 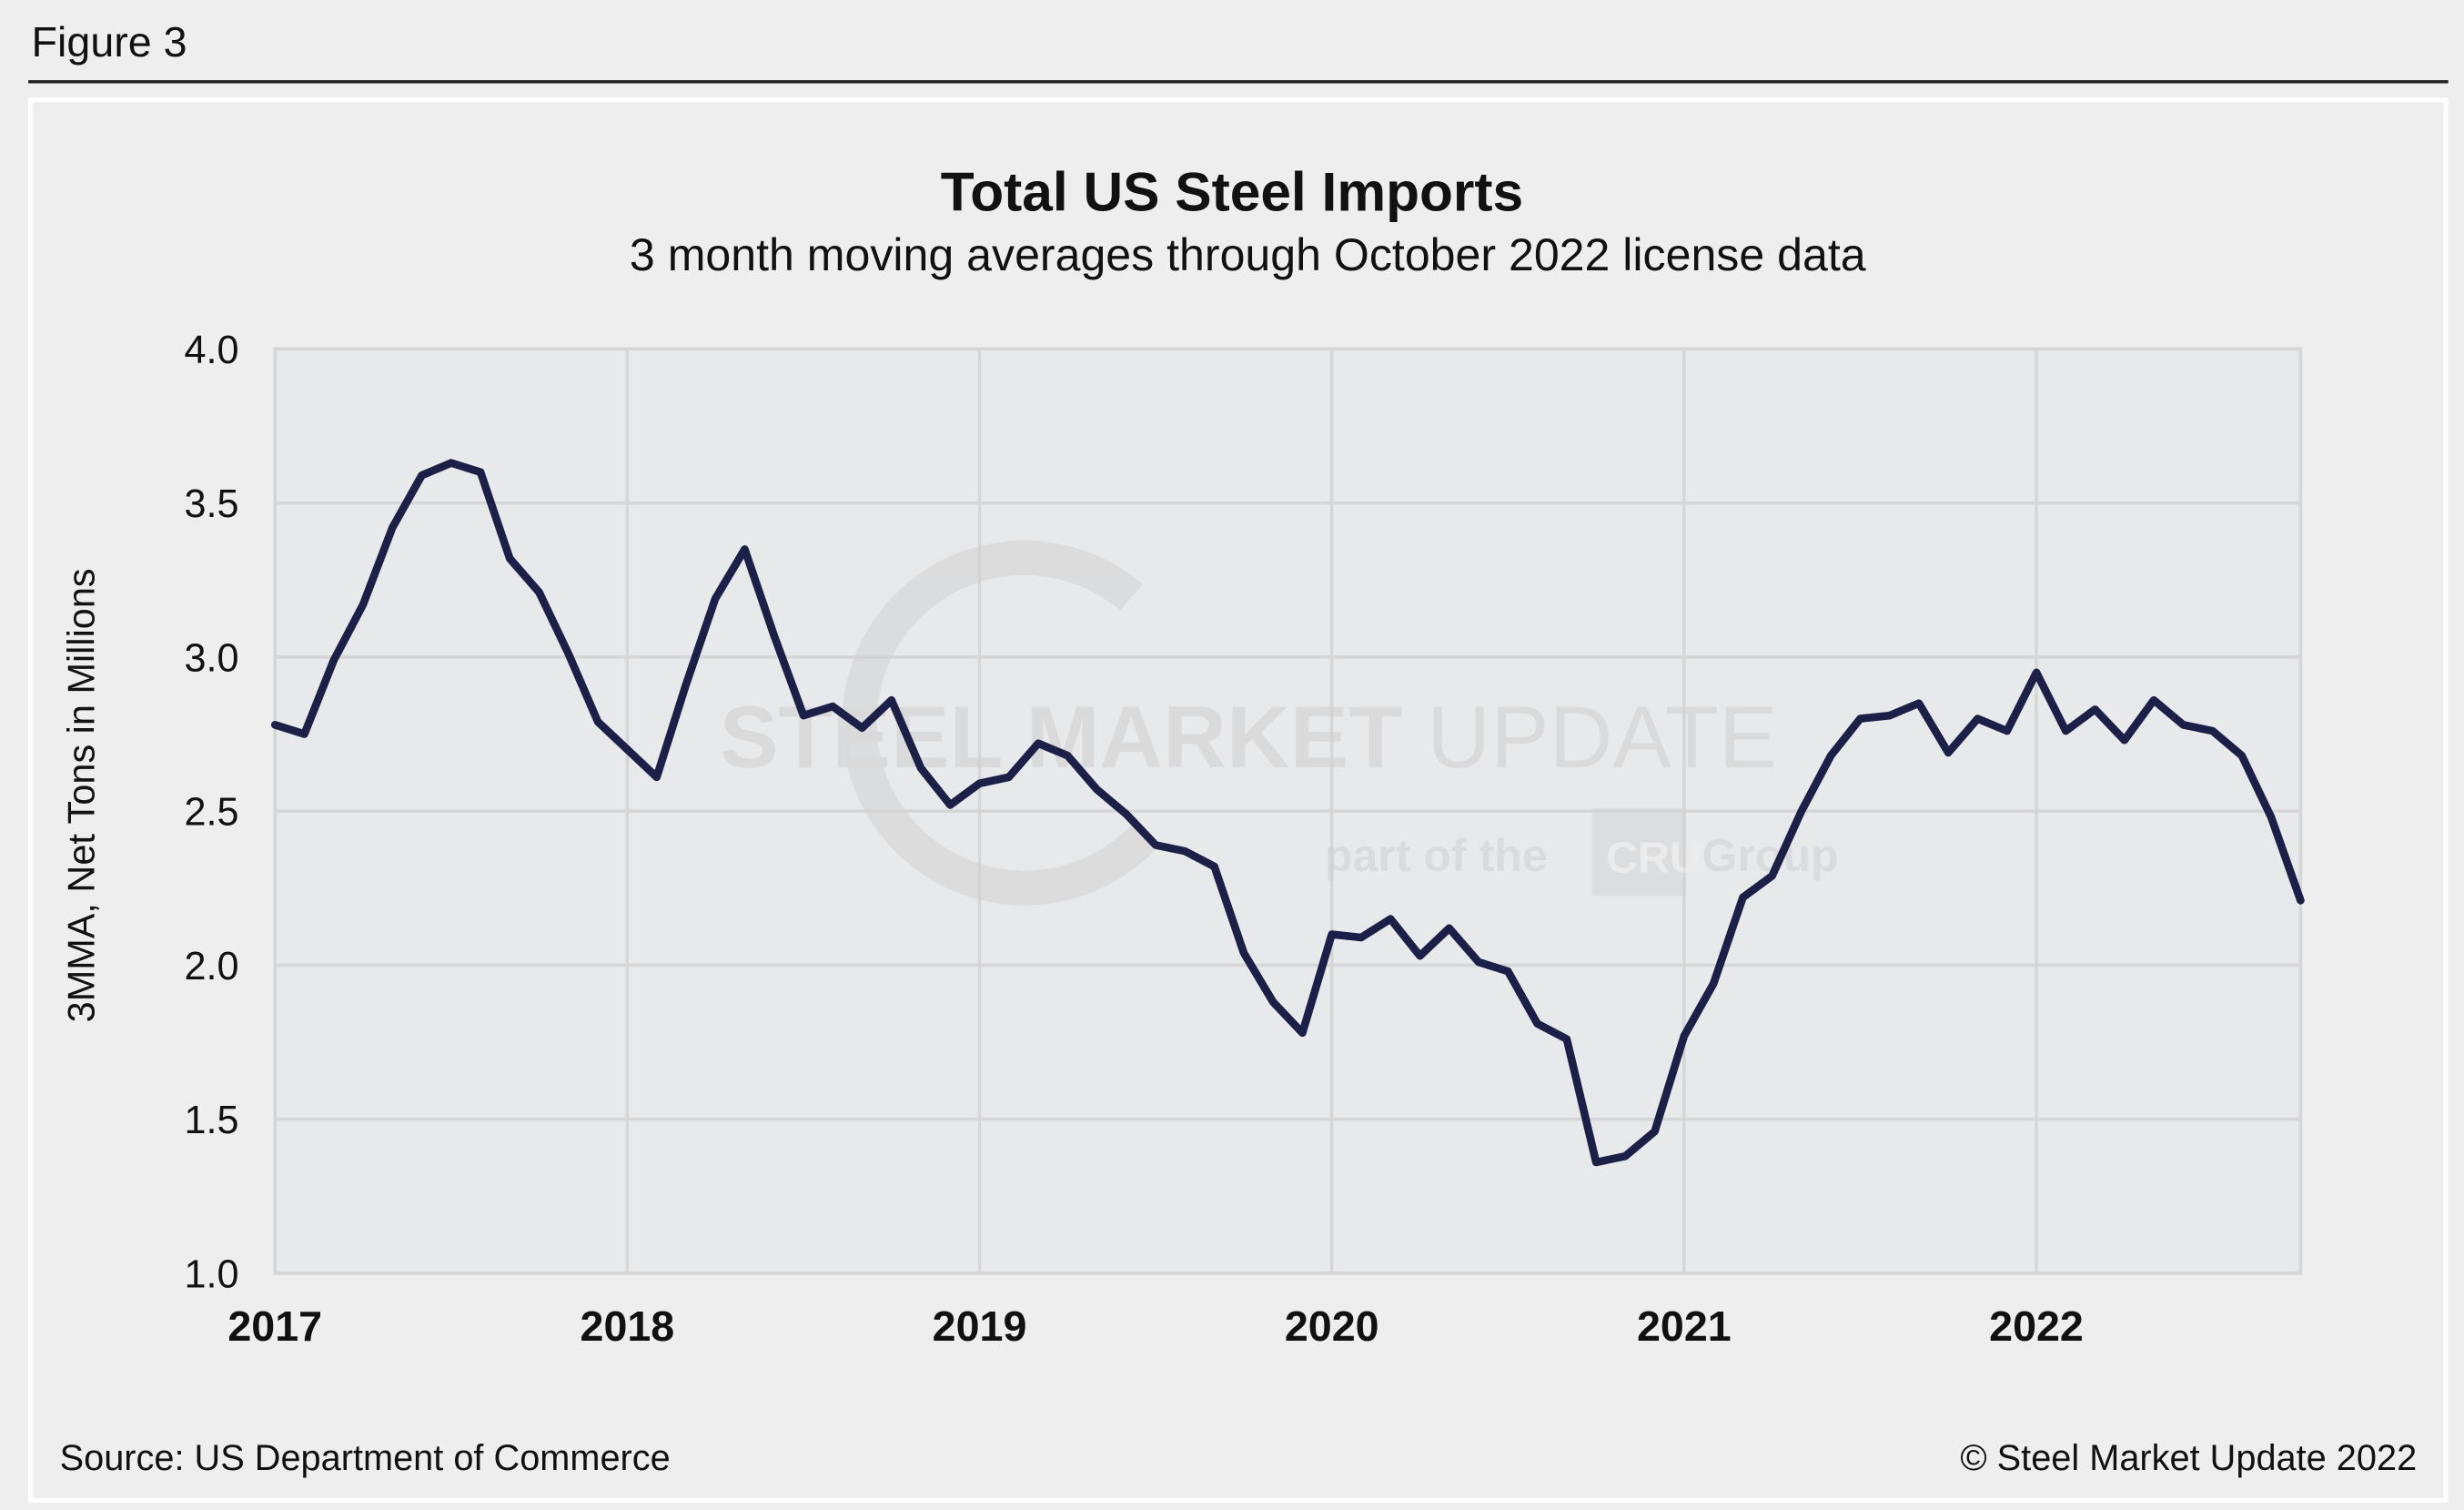 I want to click on x-tick-label: 2017, so click(x=274, y=1326).